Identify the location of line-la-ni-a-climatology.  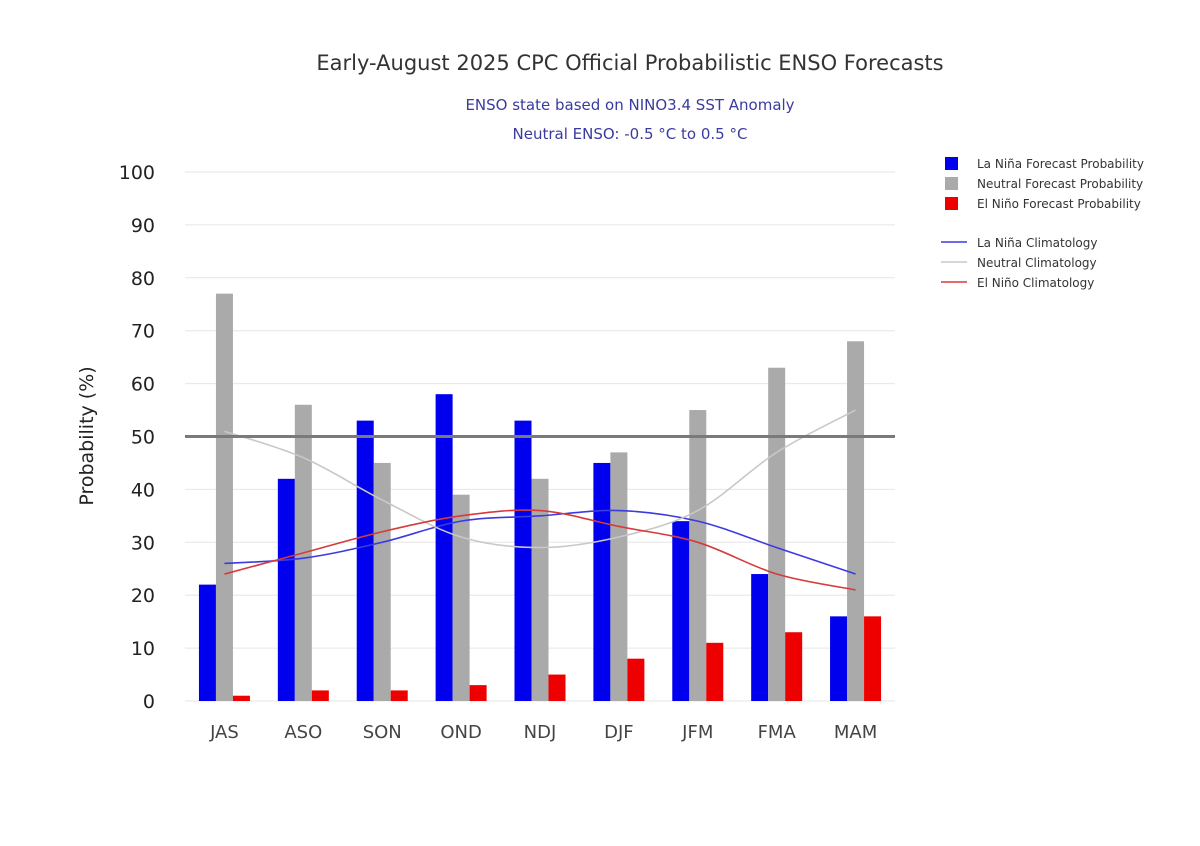
(540, 542).